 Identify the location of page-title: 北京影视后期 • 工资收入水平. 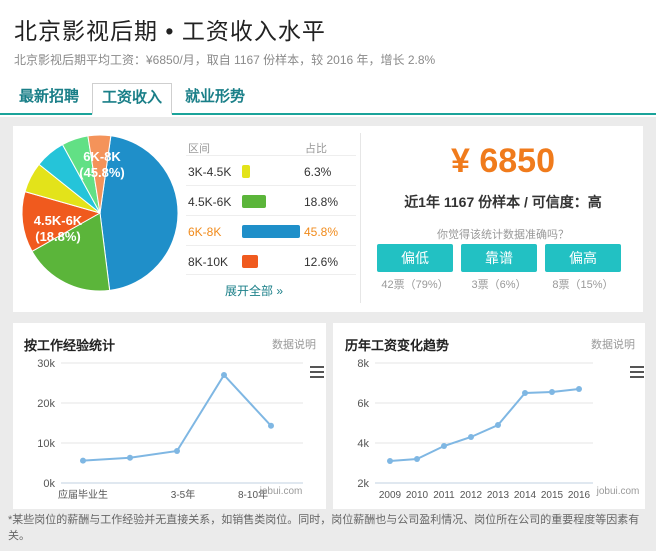
(170, 31).